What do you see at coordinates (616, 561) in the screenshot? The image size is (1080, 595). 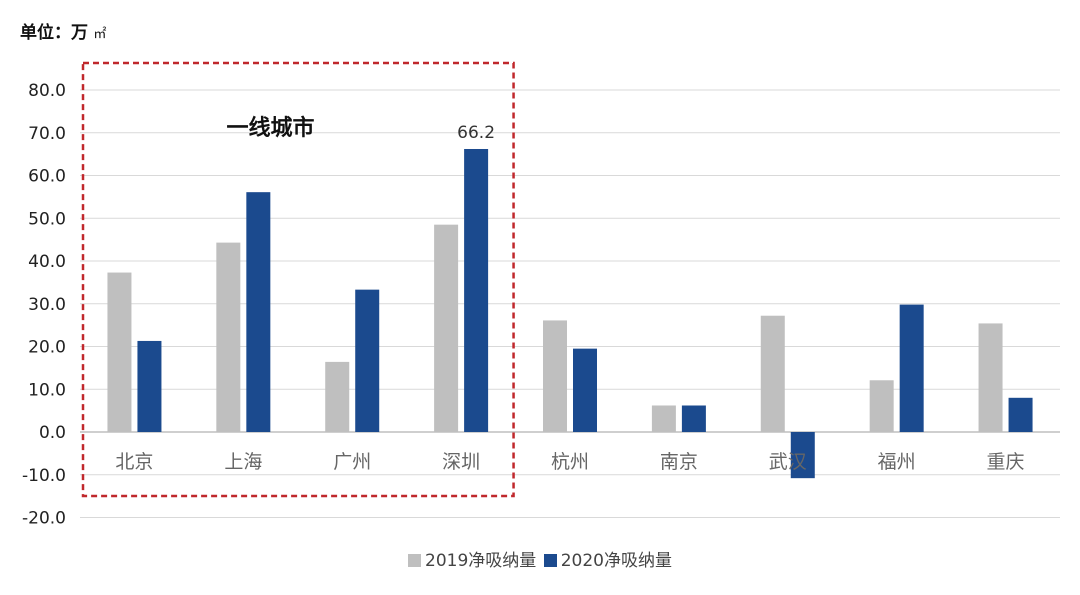 I see `legend-label-2020: 2020净吸纳量` at bounding box center [616, 561].